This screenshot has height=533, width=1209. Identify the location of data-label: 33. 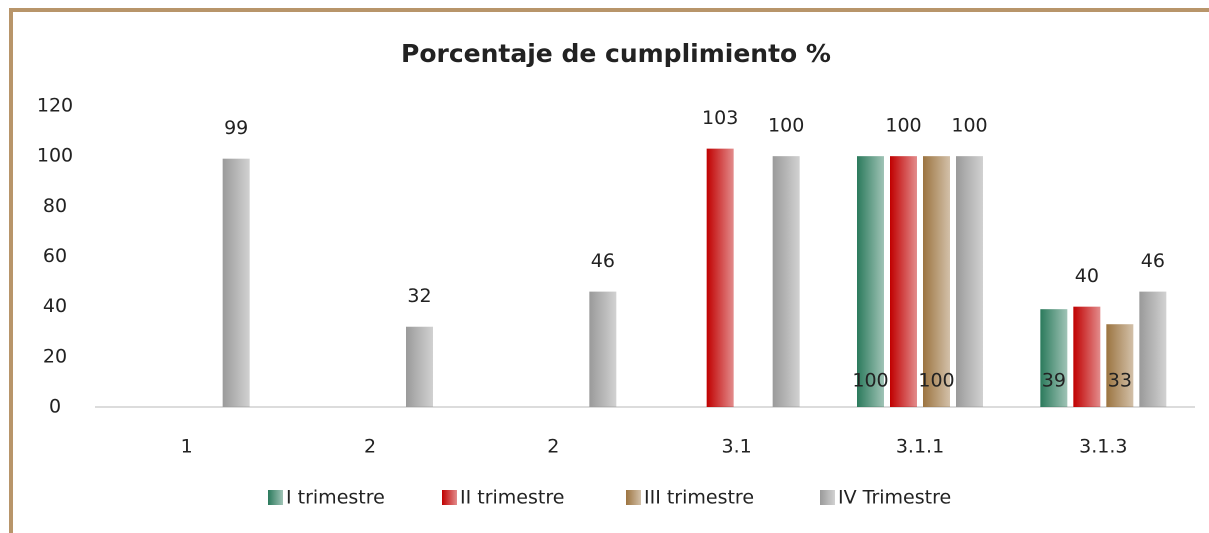
(1120, 381).